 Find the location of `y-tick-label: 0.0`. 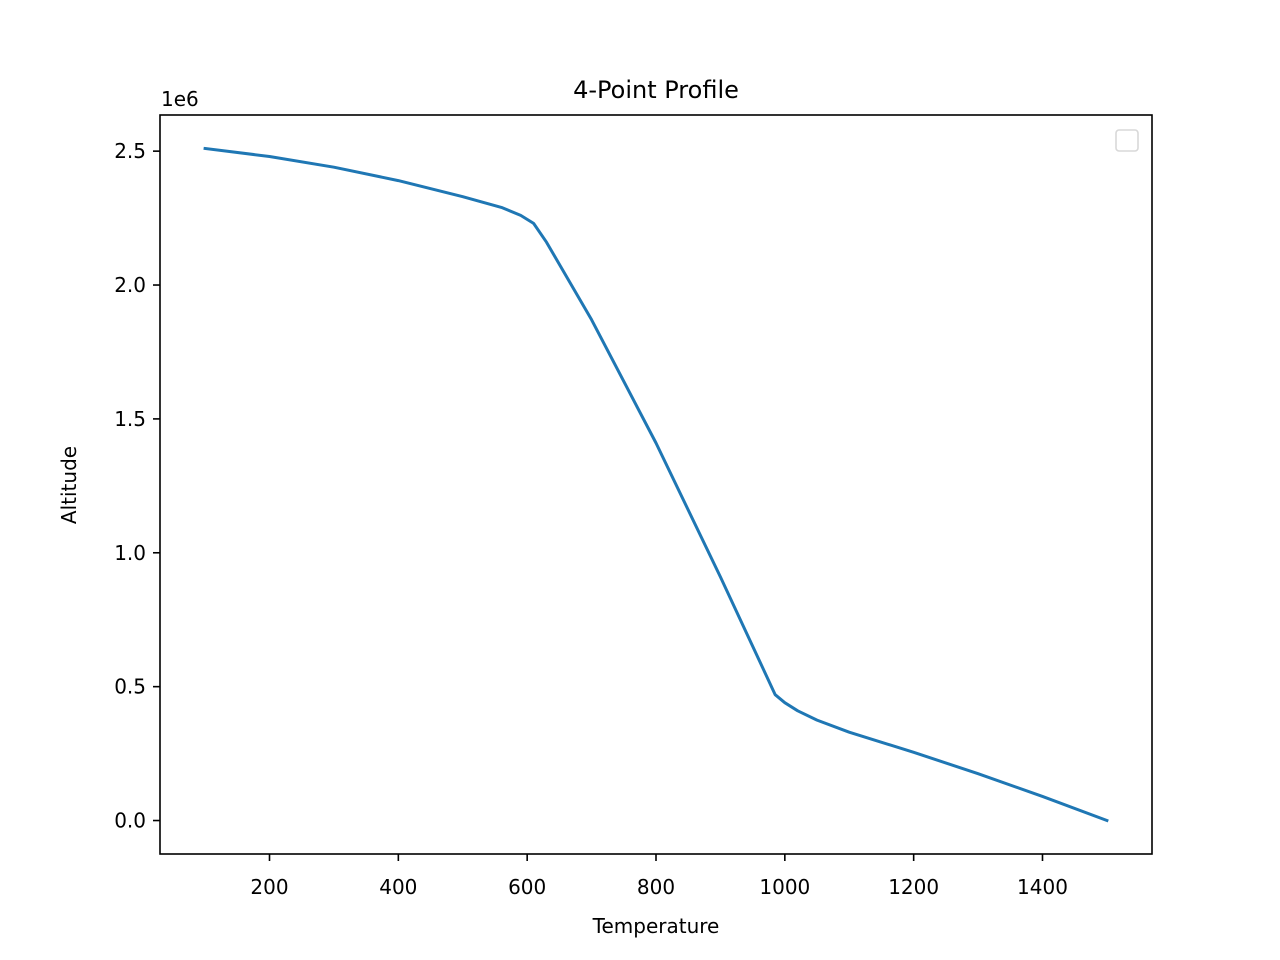

y-tick-label: 0.0 is located at coordinates (130, 821).